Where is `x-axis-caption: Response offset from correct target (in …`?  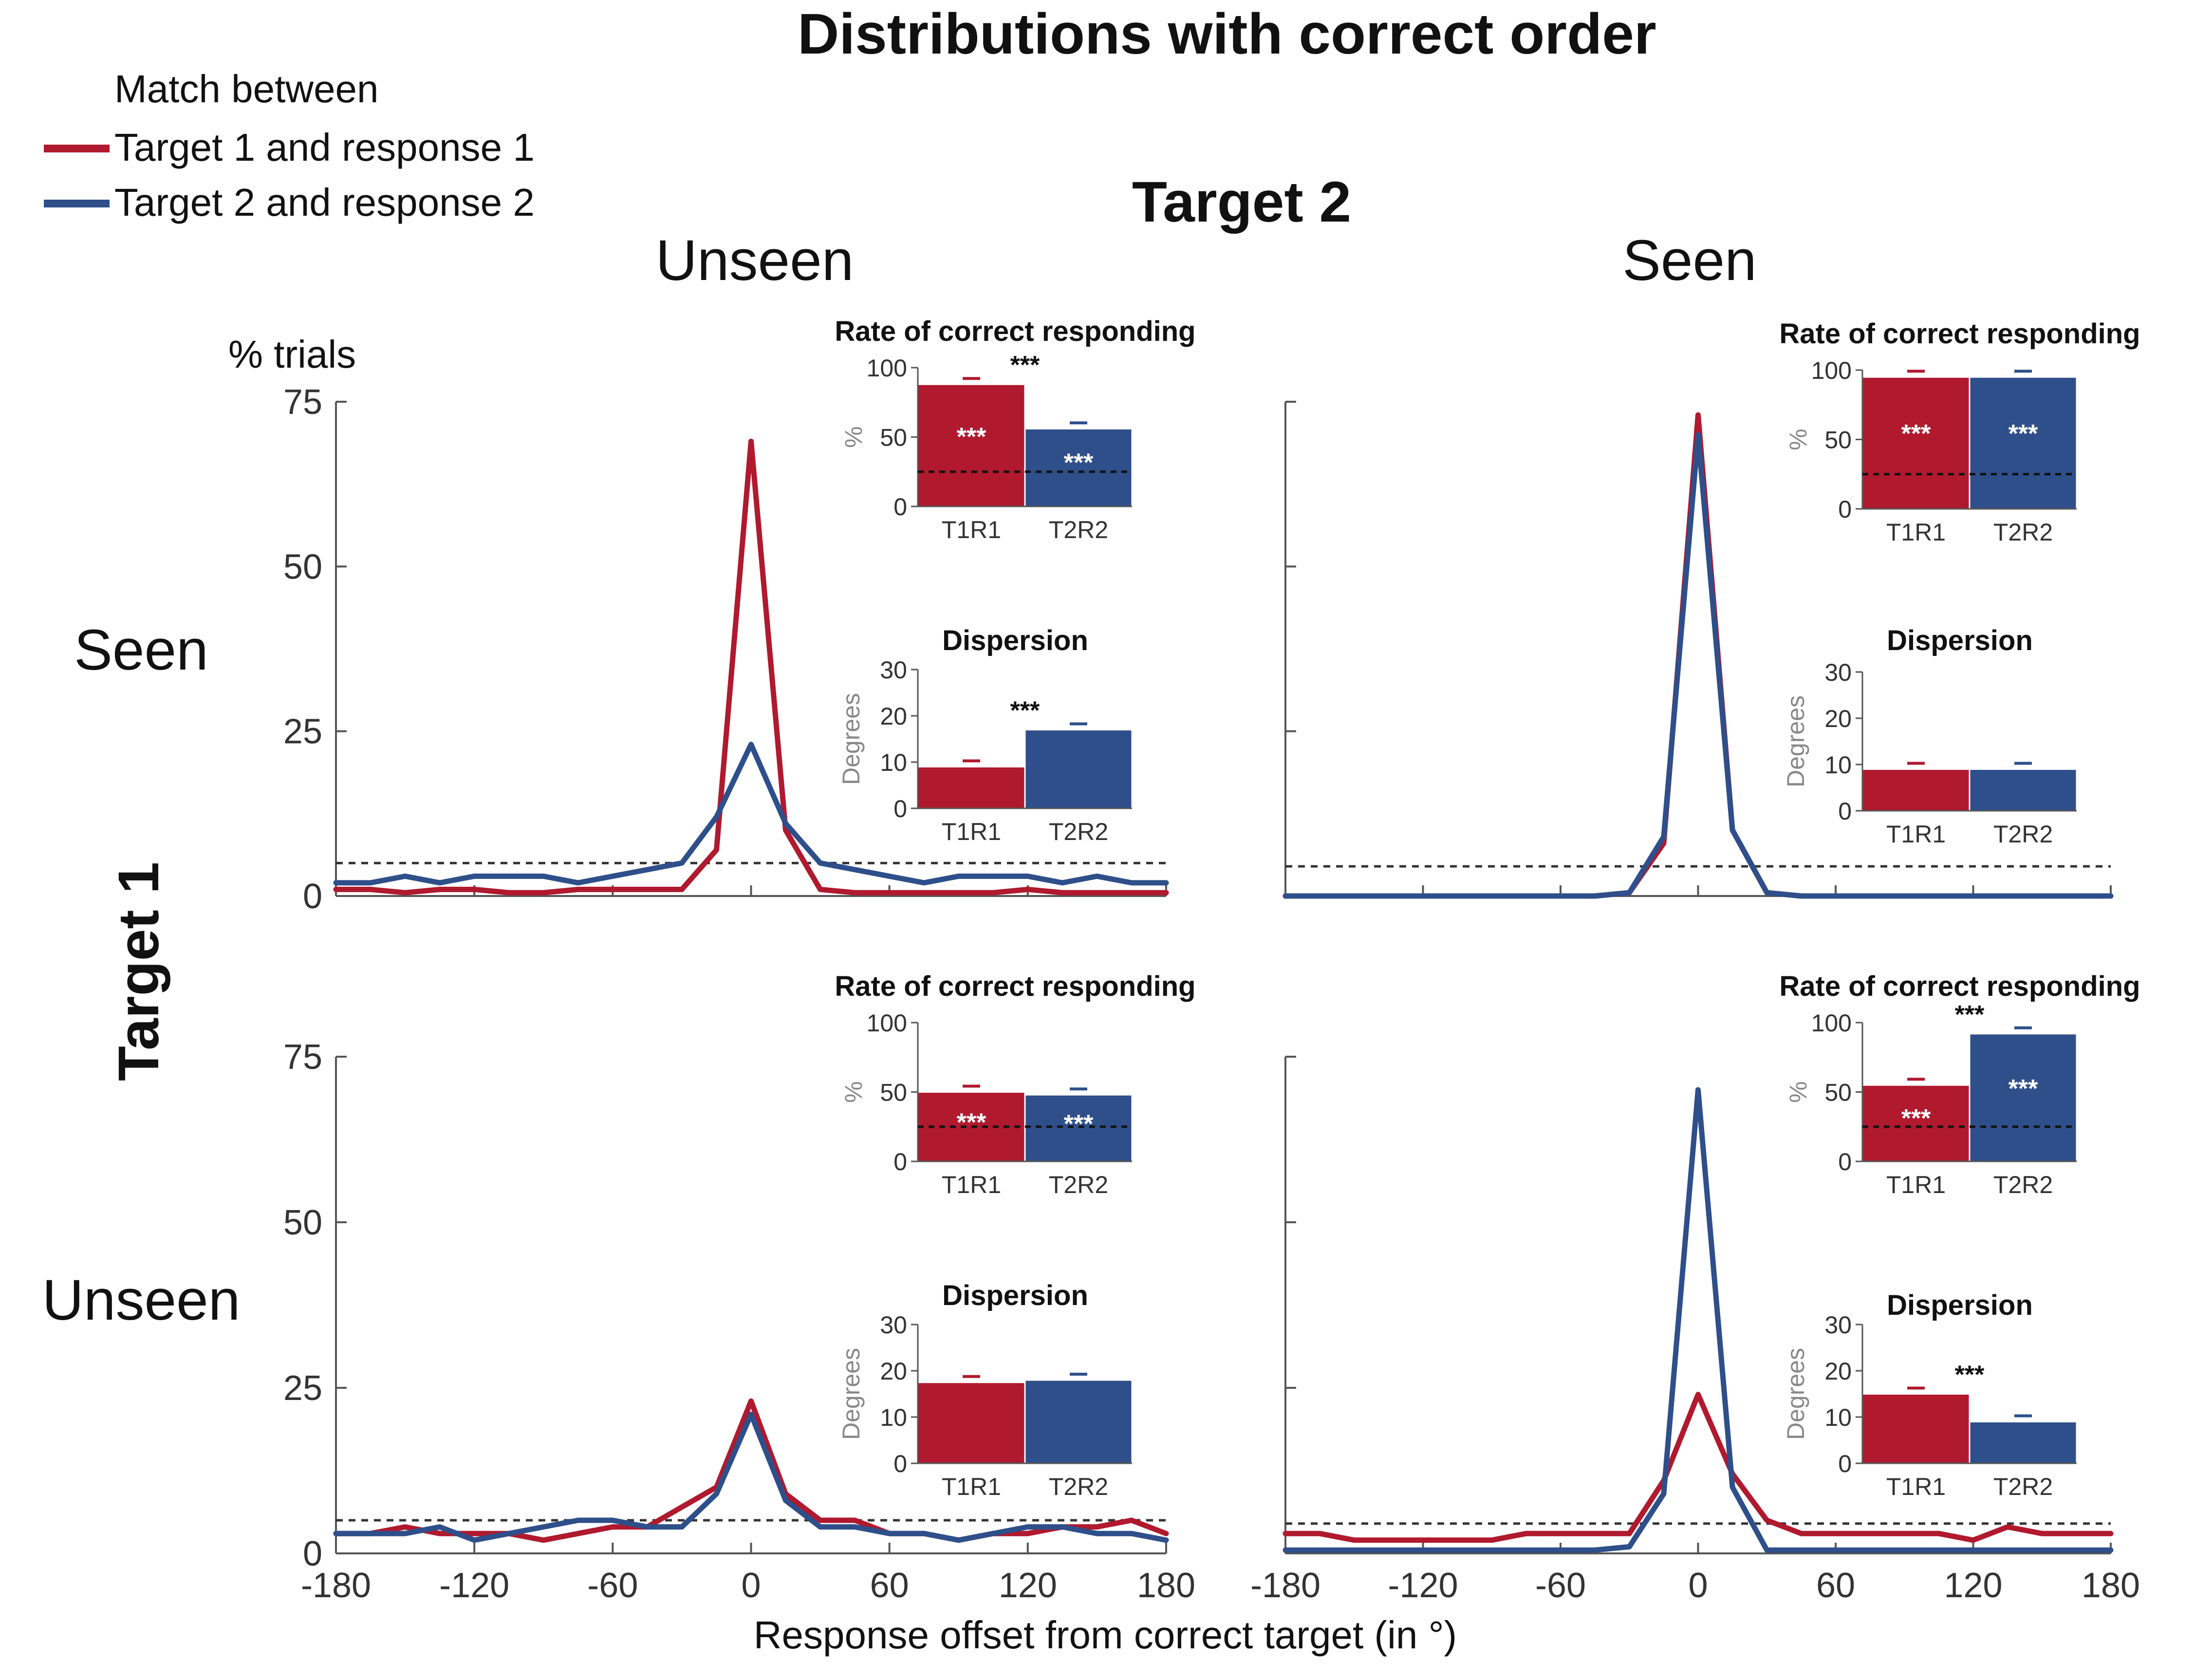 x-axis-caption: Response offset from correct target (in … is located at coordinates (1105, 1635).